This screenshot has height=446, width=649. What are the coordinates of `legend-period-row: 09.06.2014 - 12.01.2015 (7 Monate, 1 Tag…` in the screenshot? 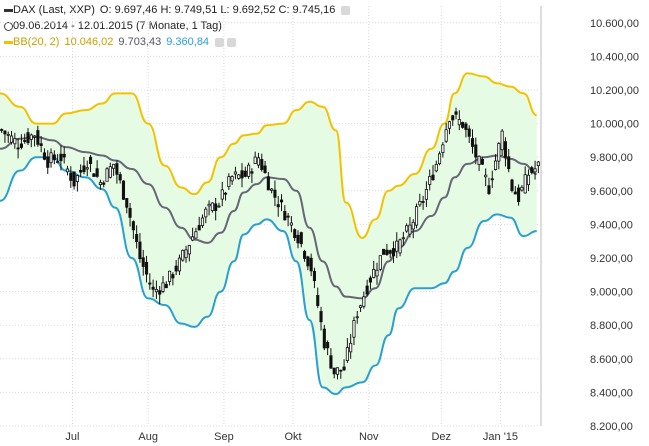 It's located at (113, 26).